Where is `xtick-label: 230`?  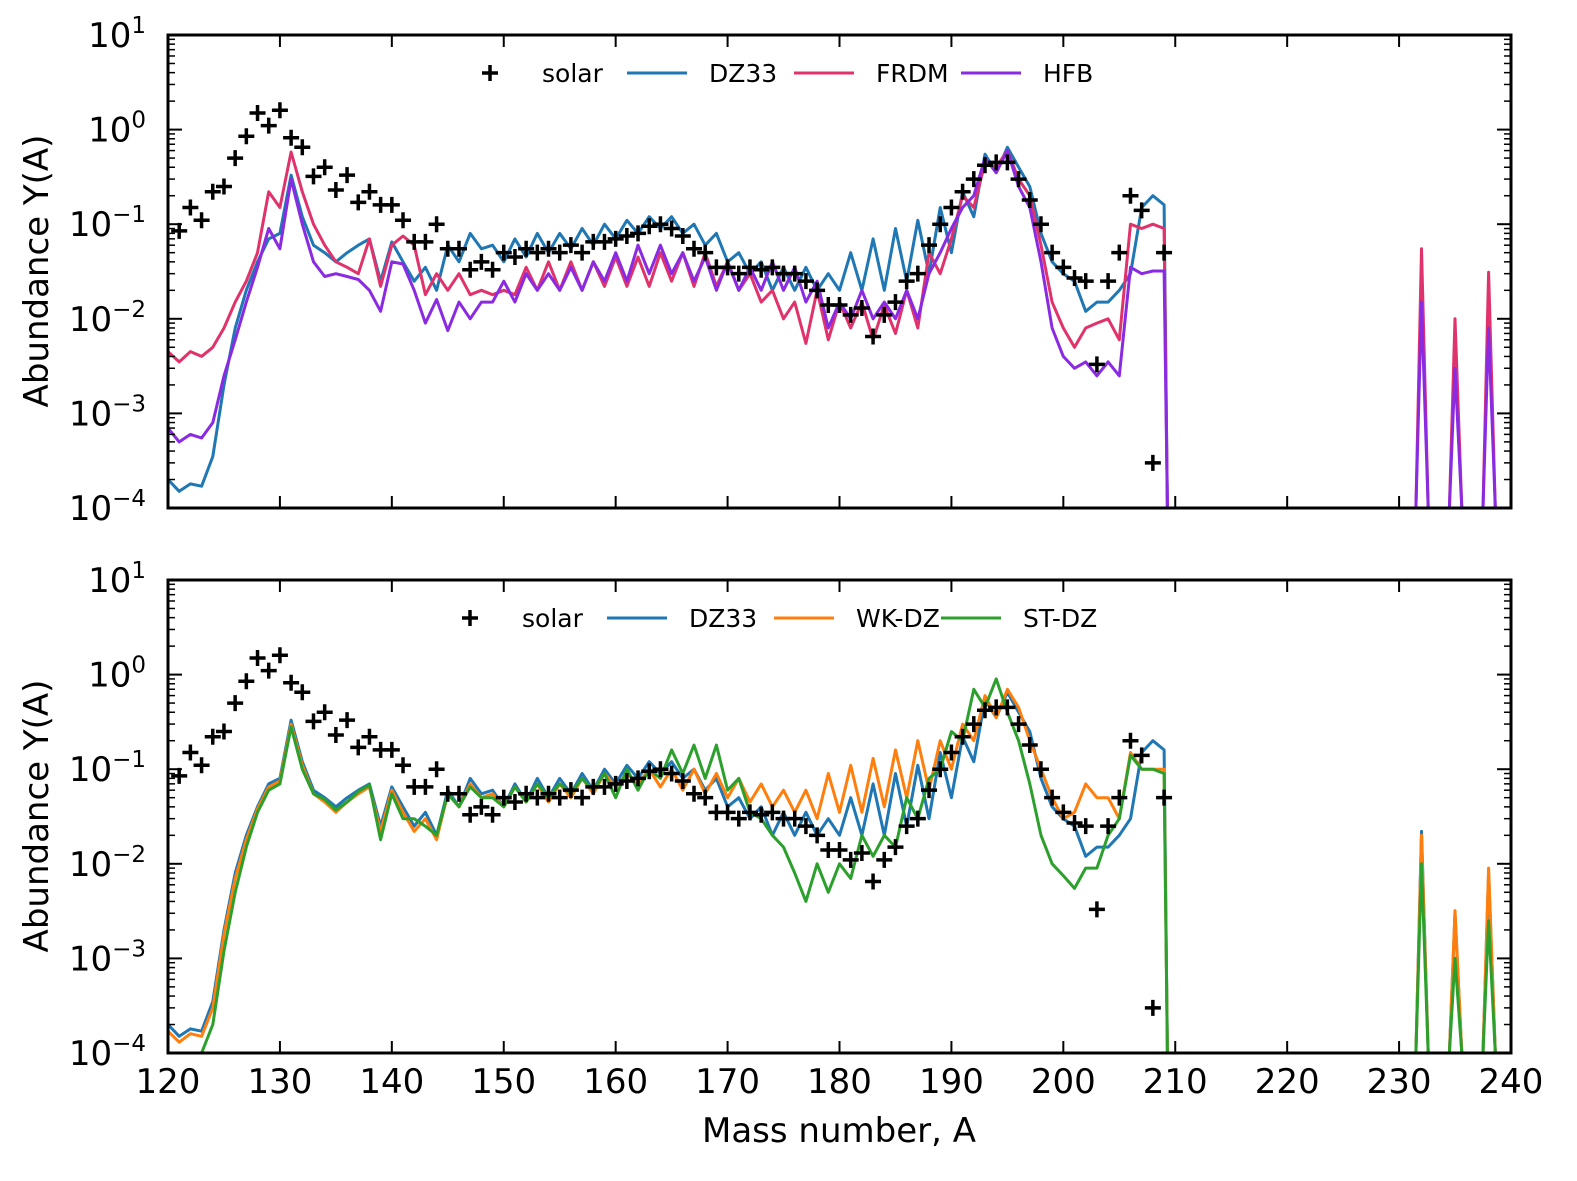
xtick-label: 230 is located at coordinates (1399, 1082).